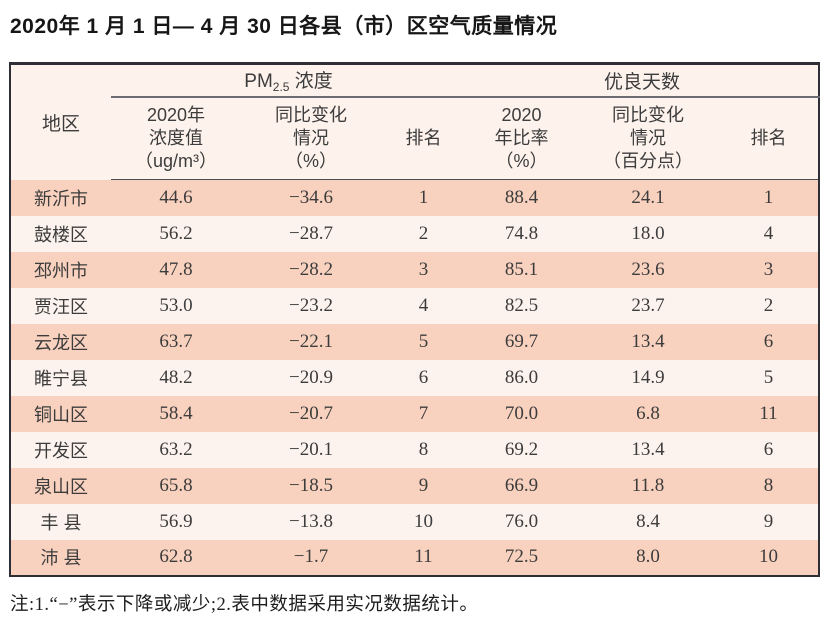 Image resolution: width=825 pixels, height=620 pixels. What do you see at coordinates (176, 521) in the screenshot?
I see `cell-pm25-value: 56.9` at bounding box center [176, 521].